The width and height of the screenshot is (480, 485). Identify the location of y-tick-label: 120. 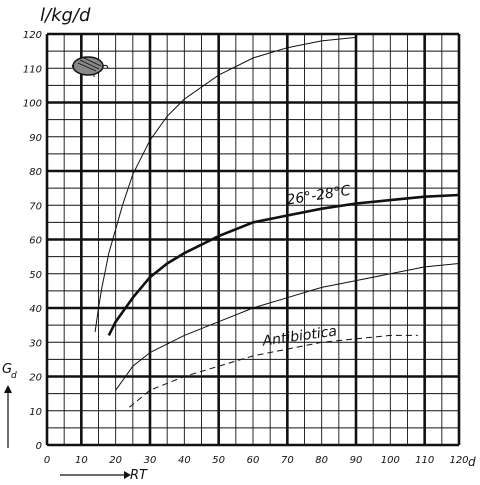
(32, 35).